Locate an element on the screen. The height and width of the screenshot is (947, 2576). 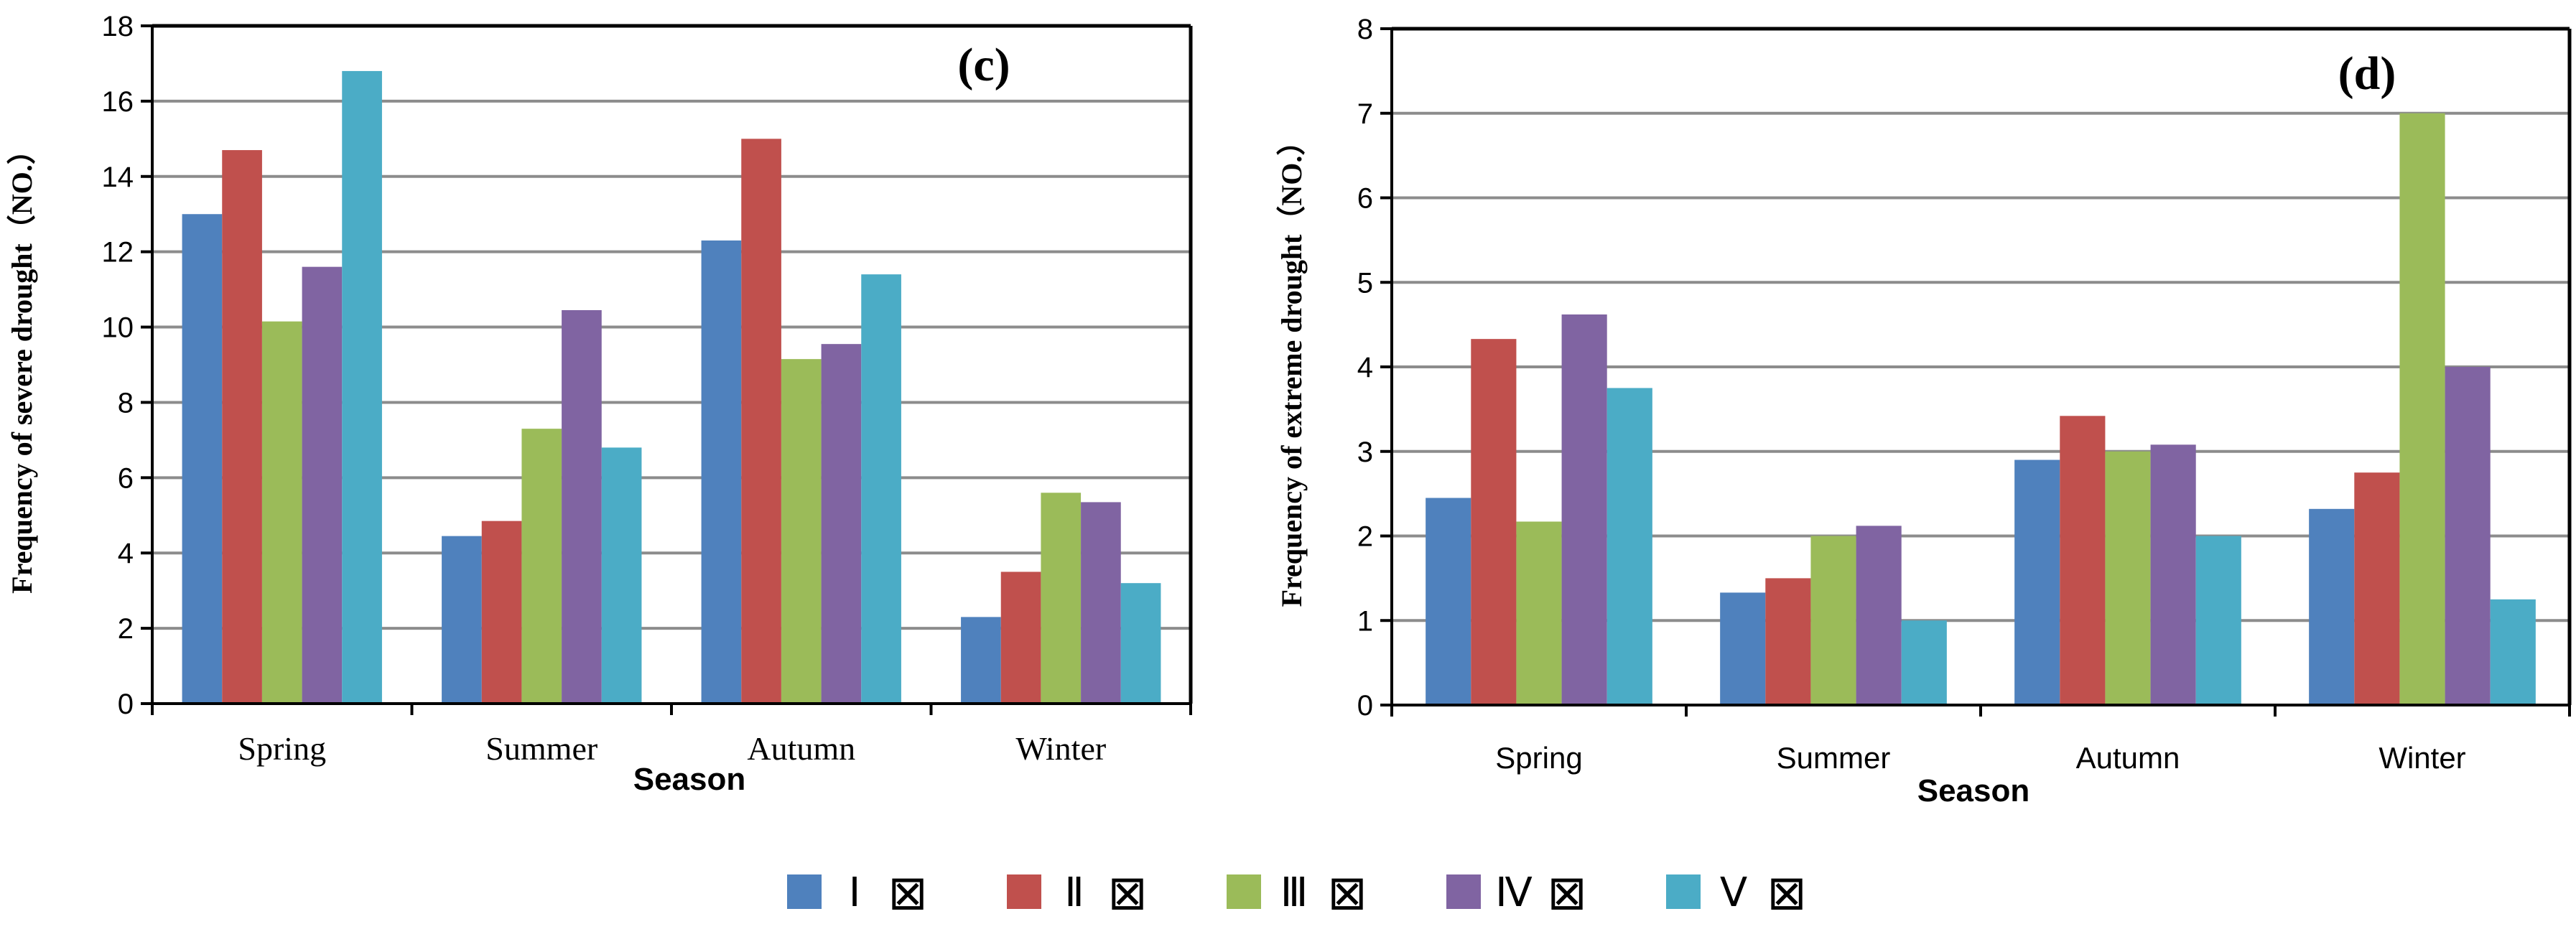
legend-label: Ⅴ is located at coordinates (1734, 893).